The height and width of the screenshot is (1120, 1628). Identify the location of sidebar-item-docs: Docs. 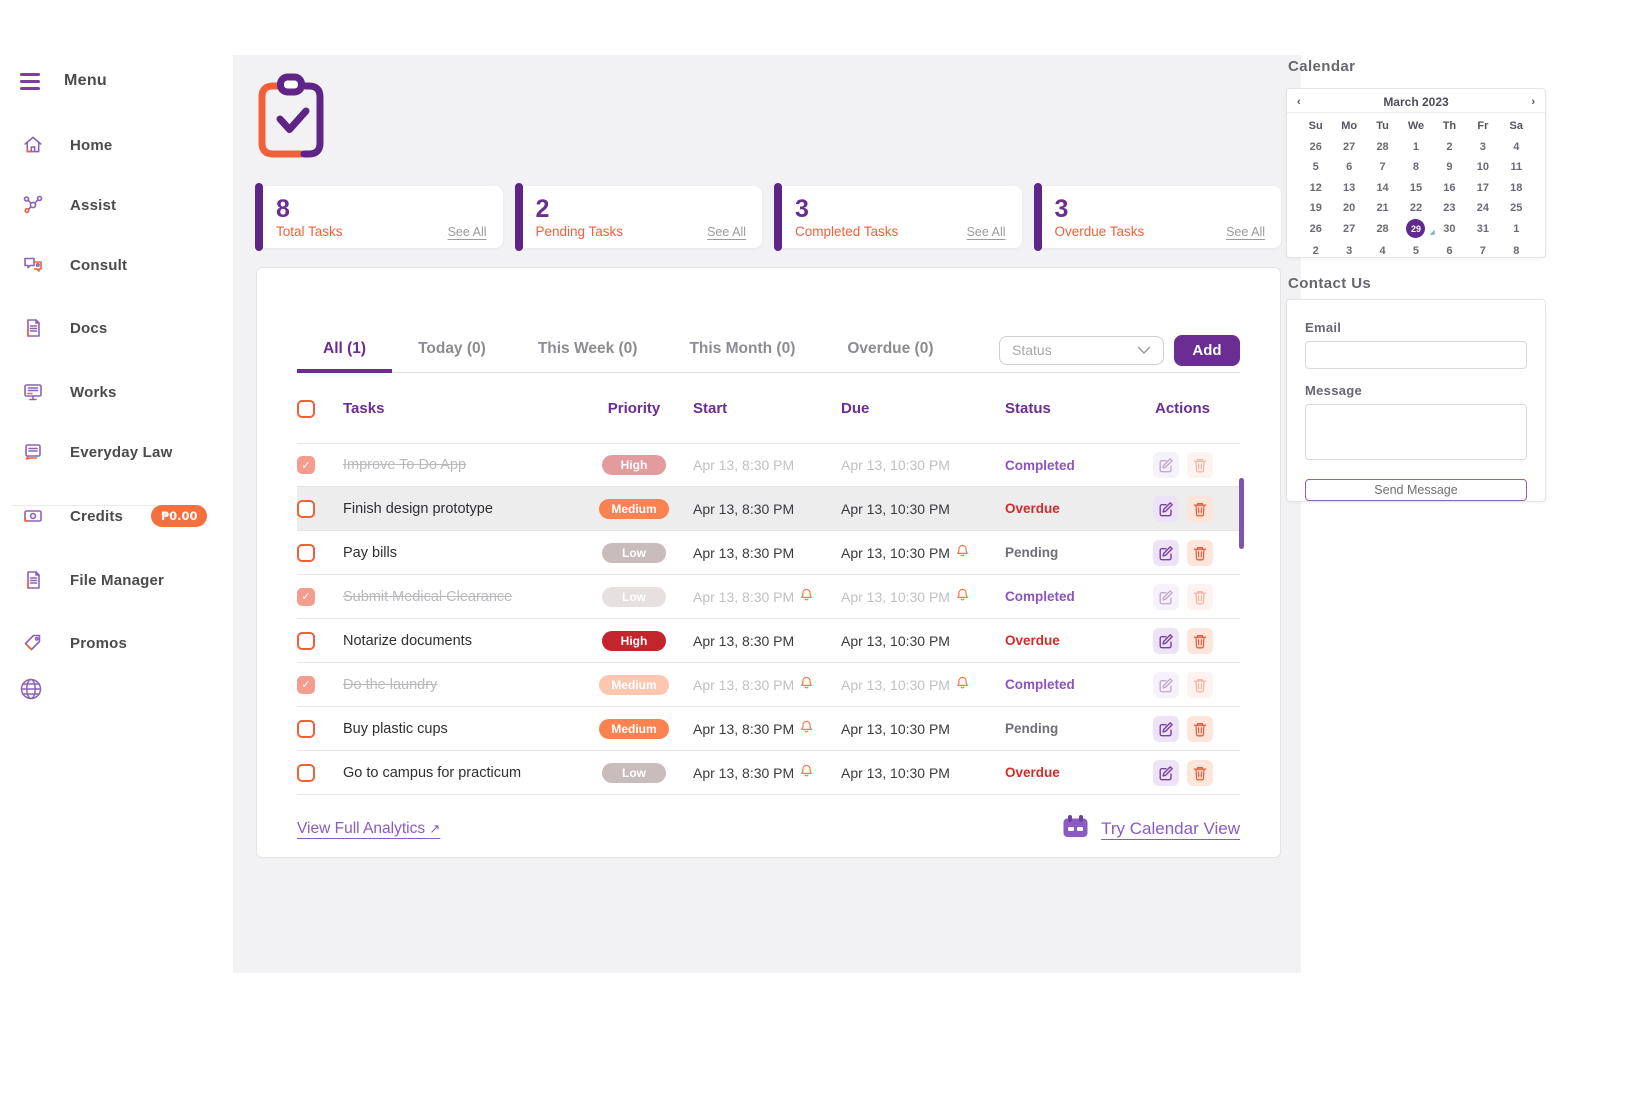
(63, 328).